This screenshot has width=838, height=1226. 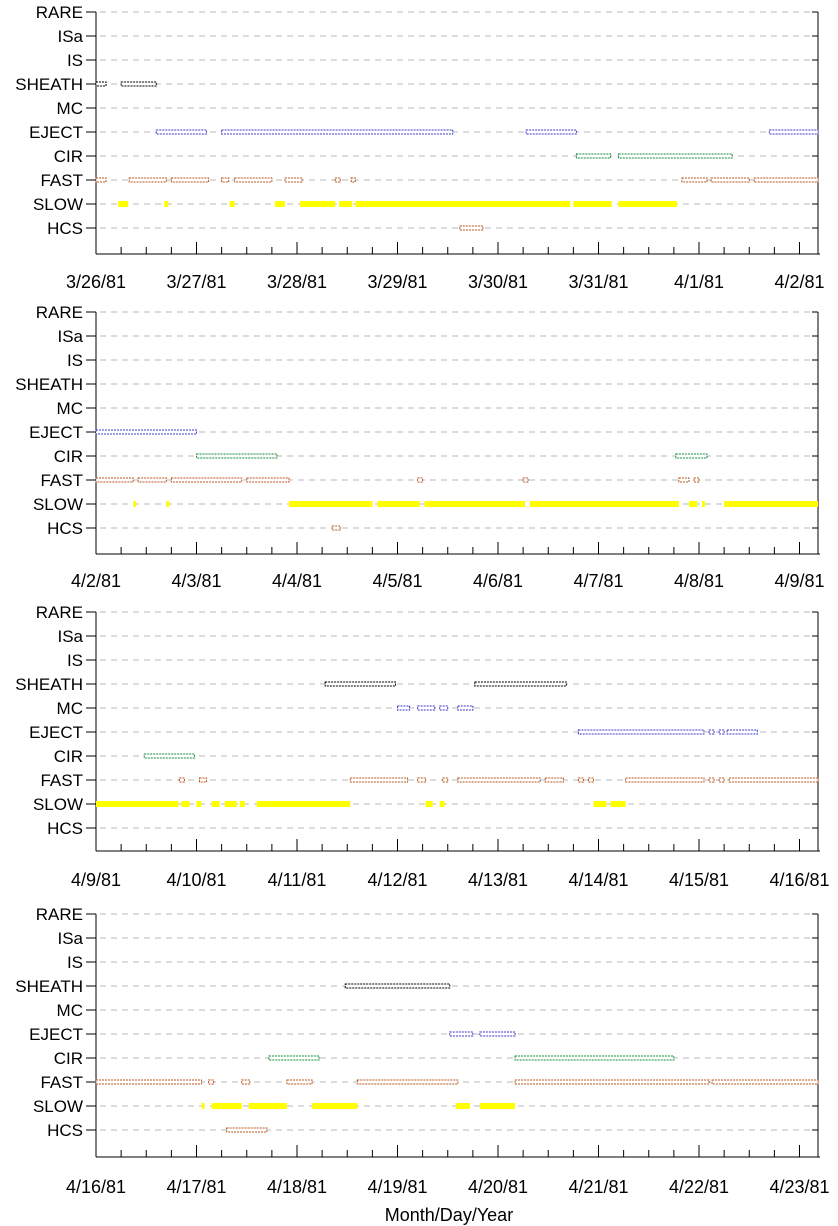 What do you see at coordinates (65, 528) in the screenshot?
I see `y-tick-label-hcs: HCS` at bounding box center [65, 528].